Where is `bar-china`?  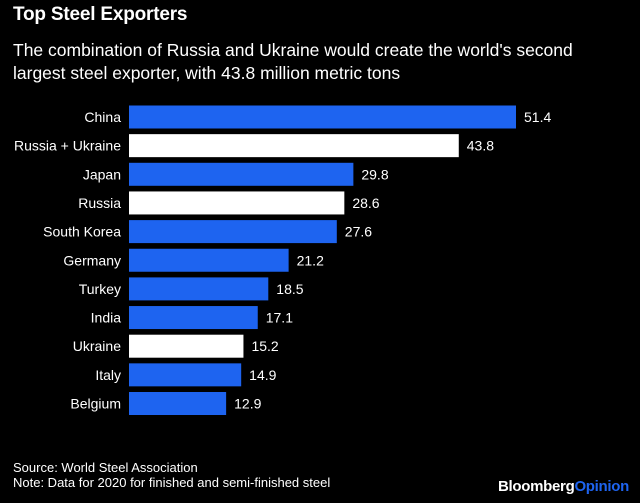 bar-china is located at coordinates (322, 117).